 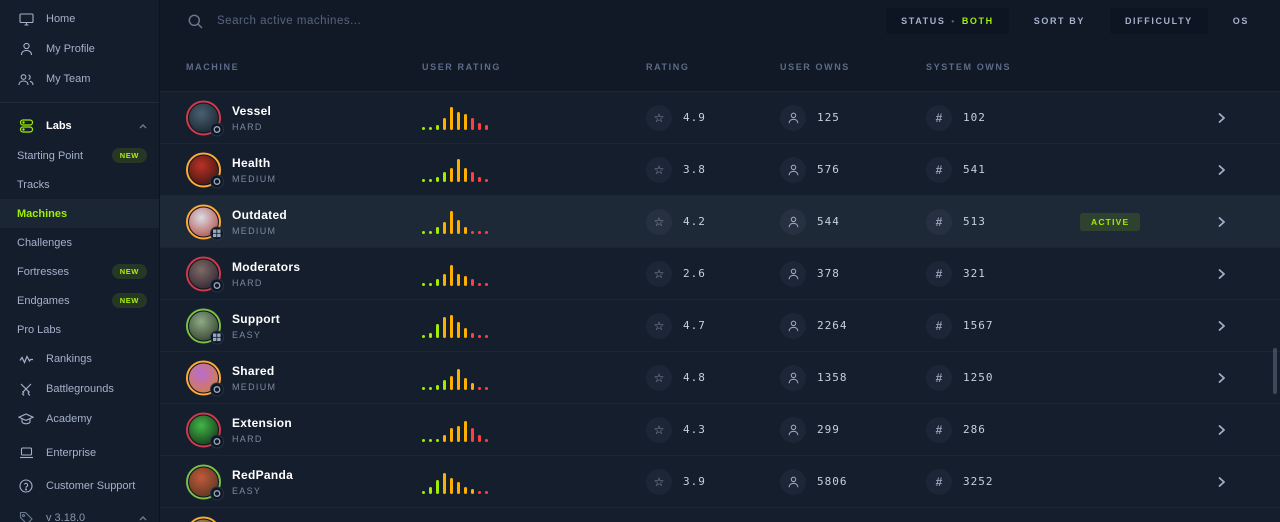 I want to click on difficulty-filter-button: DIFFICULTY, so click(x=1158, y=21).